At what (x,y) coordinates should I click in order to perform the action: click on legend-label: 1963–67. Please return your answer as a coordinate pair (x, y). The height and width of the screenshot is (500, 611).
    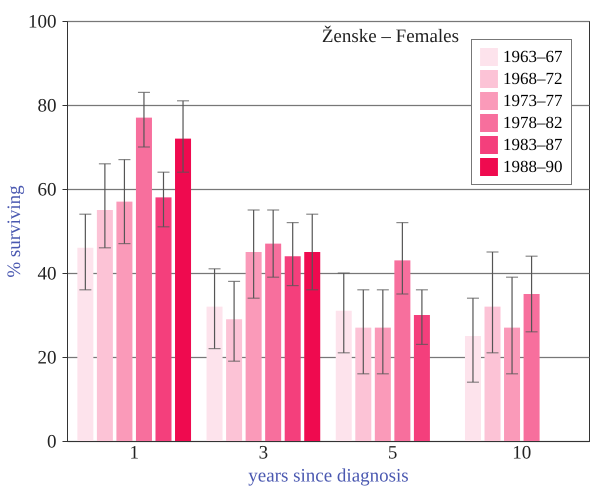
    Looking at the image, I should click on (533, 56).